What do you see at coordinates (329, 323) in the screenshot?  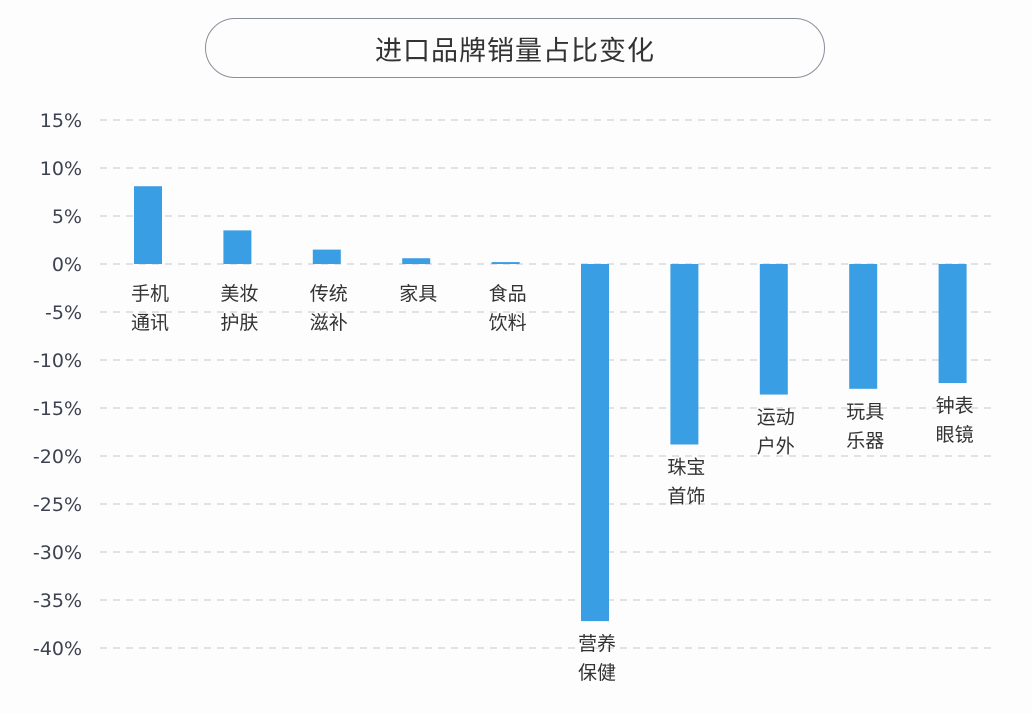 I see `x-tick-label: 滋补` at bounding box center [329, 323].